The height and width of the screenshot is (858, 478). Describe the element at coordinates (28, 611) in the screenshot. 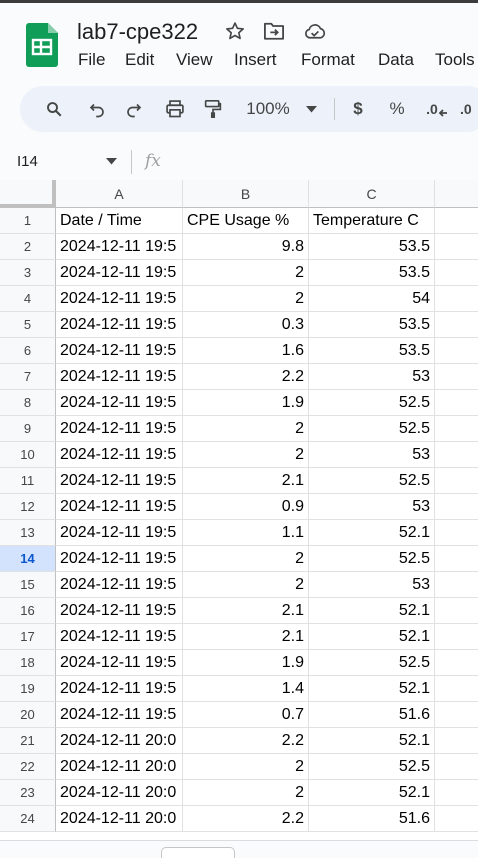

I see `row-header: 16` at that location.